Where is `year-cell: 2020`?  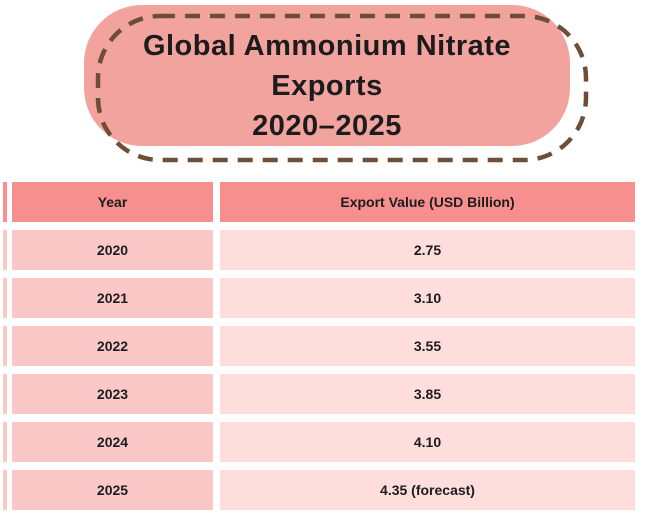 year-cell: 2020 is located at coordinates (112, 250).